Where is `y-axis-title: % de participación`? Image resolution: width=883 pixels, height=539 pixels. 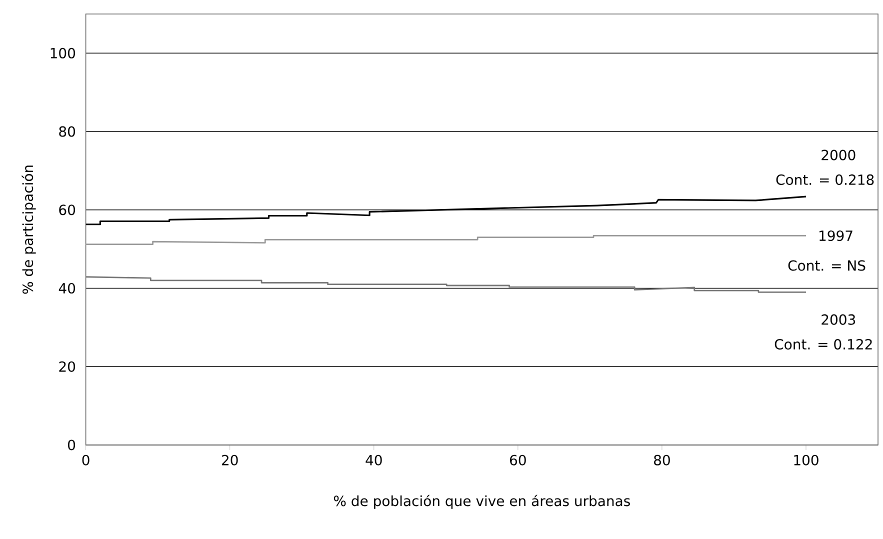 y-axis-title: % de participación is located at coordinates (29, 230).